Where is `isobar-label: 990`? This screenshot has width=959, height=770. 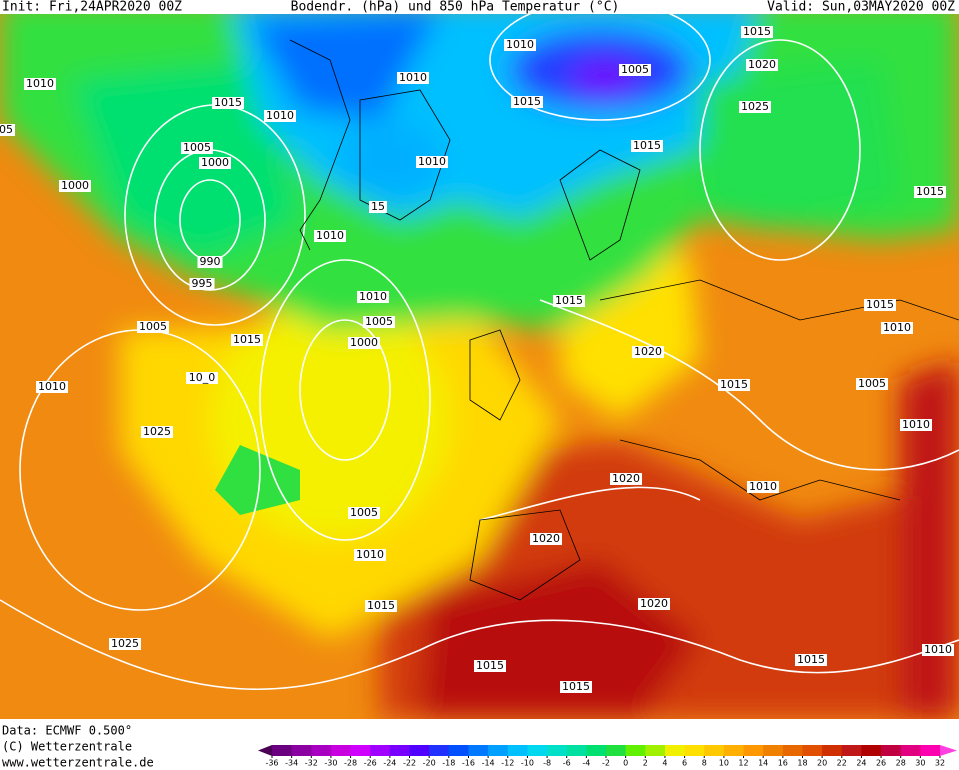
isobar-label: 990 is located at coordinates (210, 261).